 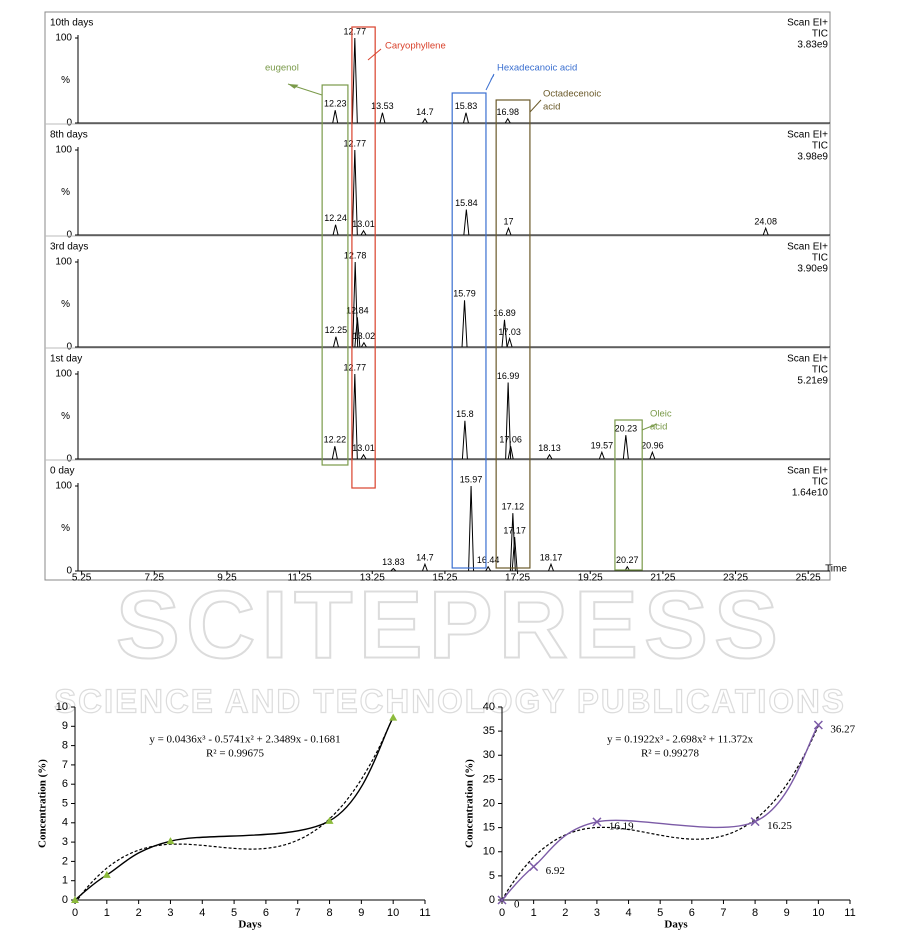 I want to click on y-tick-label: 9, so click(x=65, y=726).